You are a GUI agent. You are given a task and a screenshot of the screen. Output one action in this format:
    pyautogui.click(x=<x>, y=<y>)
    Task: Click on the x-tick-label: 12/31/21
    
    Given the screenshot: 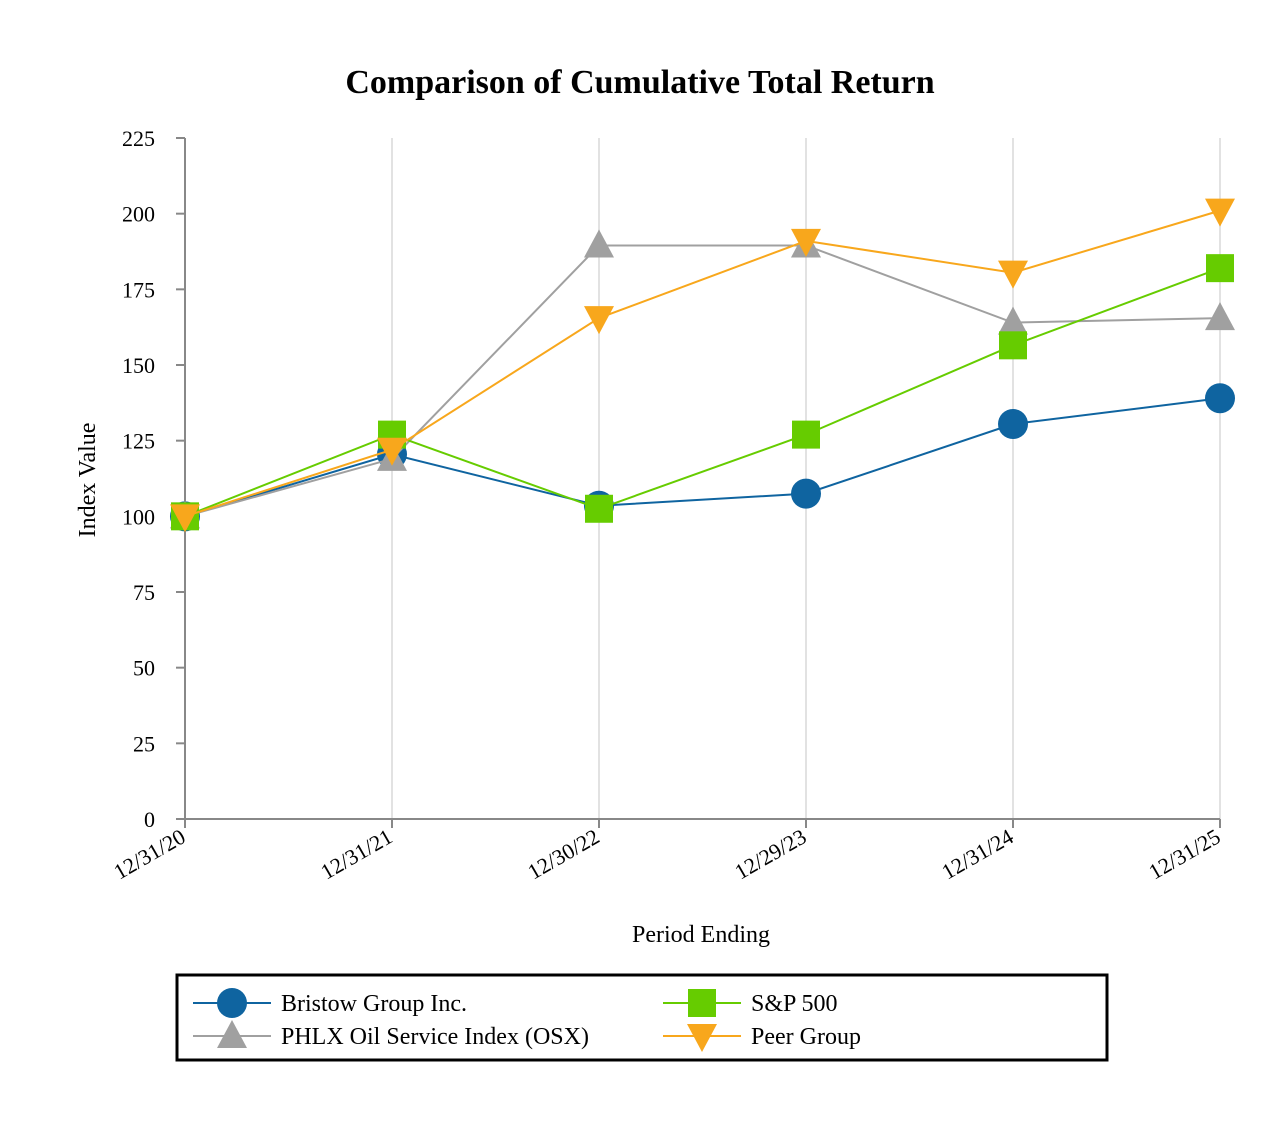 What is the action you would take?
    pyautogui.click(x=356, y=854)
    